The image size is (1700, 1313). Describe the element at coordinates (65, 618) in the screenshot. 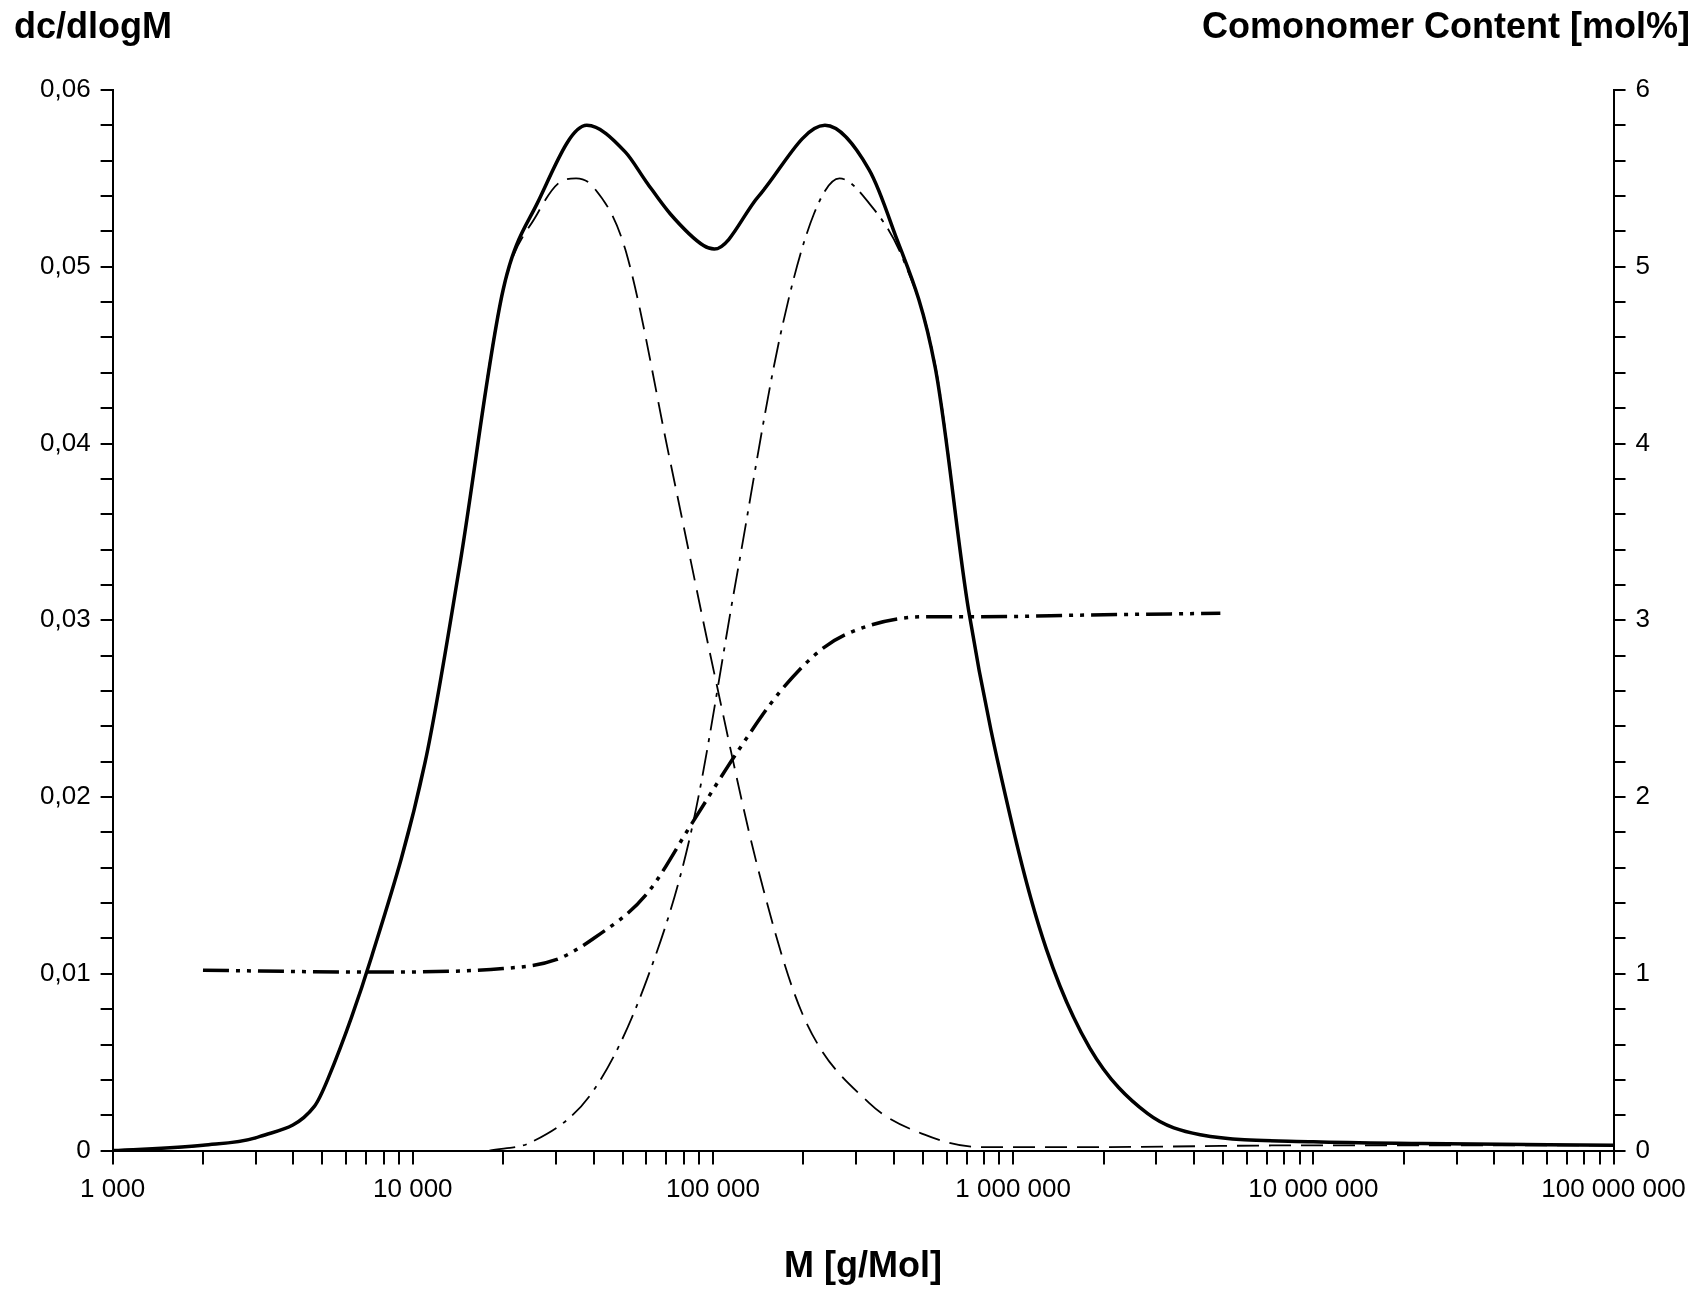

I see `y-tick-label: 0,03` at that location.